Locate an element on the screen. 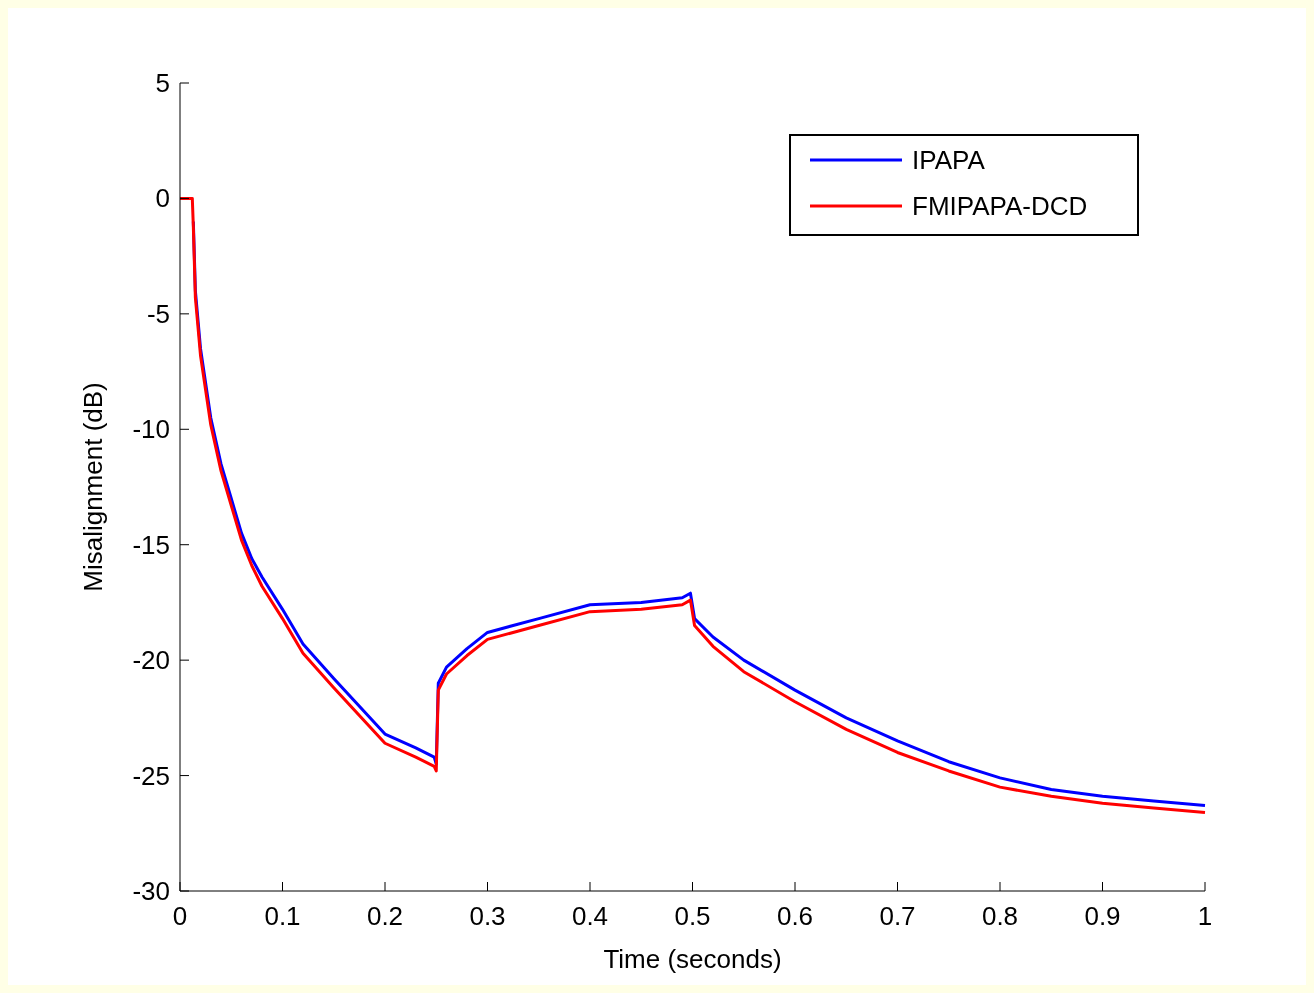  legend-label: FMIPAPA-DCD is located at coordinates (1000, 206).